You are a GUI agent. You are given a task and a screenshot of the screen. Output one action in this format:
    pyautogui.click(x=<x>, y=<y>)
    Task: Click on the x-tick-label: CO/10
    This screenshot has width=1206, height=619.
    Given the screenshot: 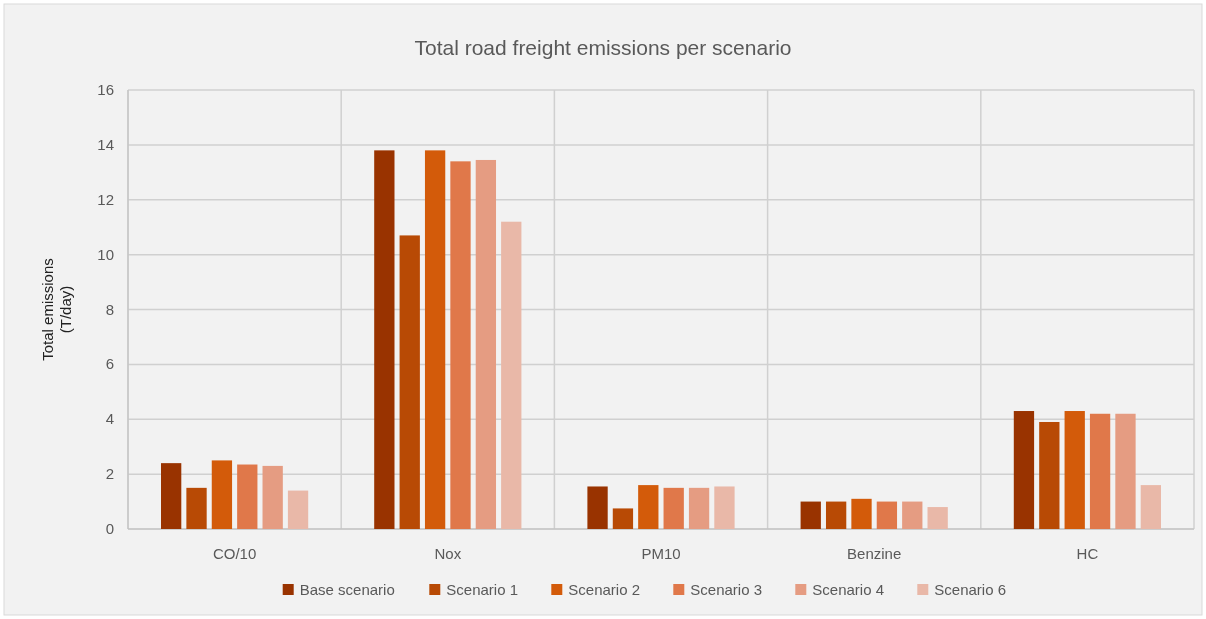 What is the action you would take?
    pyautogui.click(x=234, y=553)
    